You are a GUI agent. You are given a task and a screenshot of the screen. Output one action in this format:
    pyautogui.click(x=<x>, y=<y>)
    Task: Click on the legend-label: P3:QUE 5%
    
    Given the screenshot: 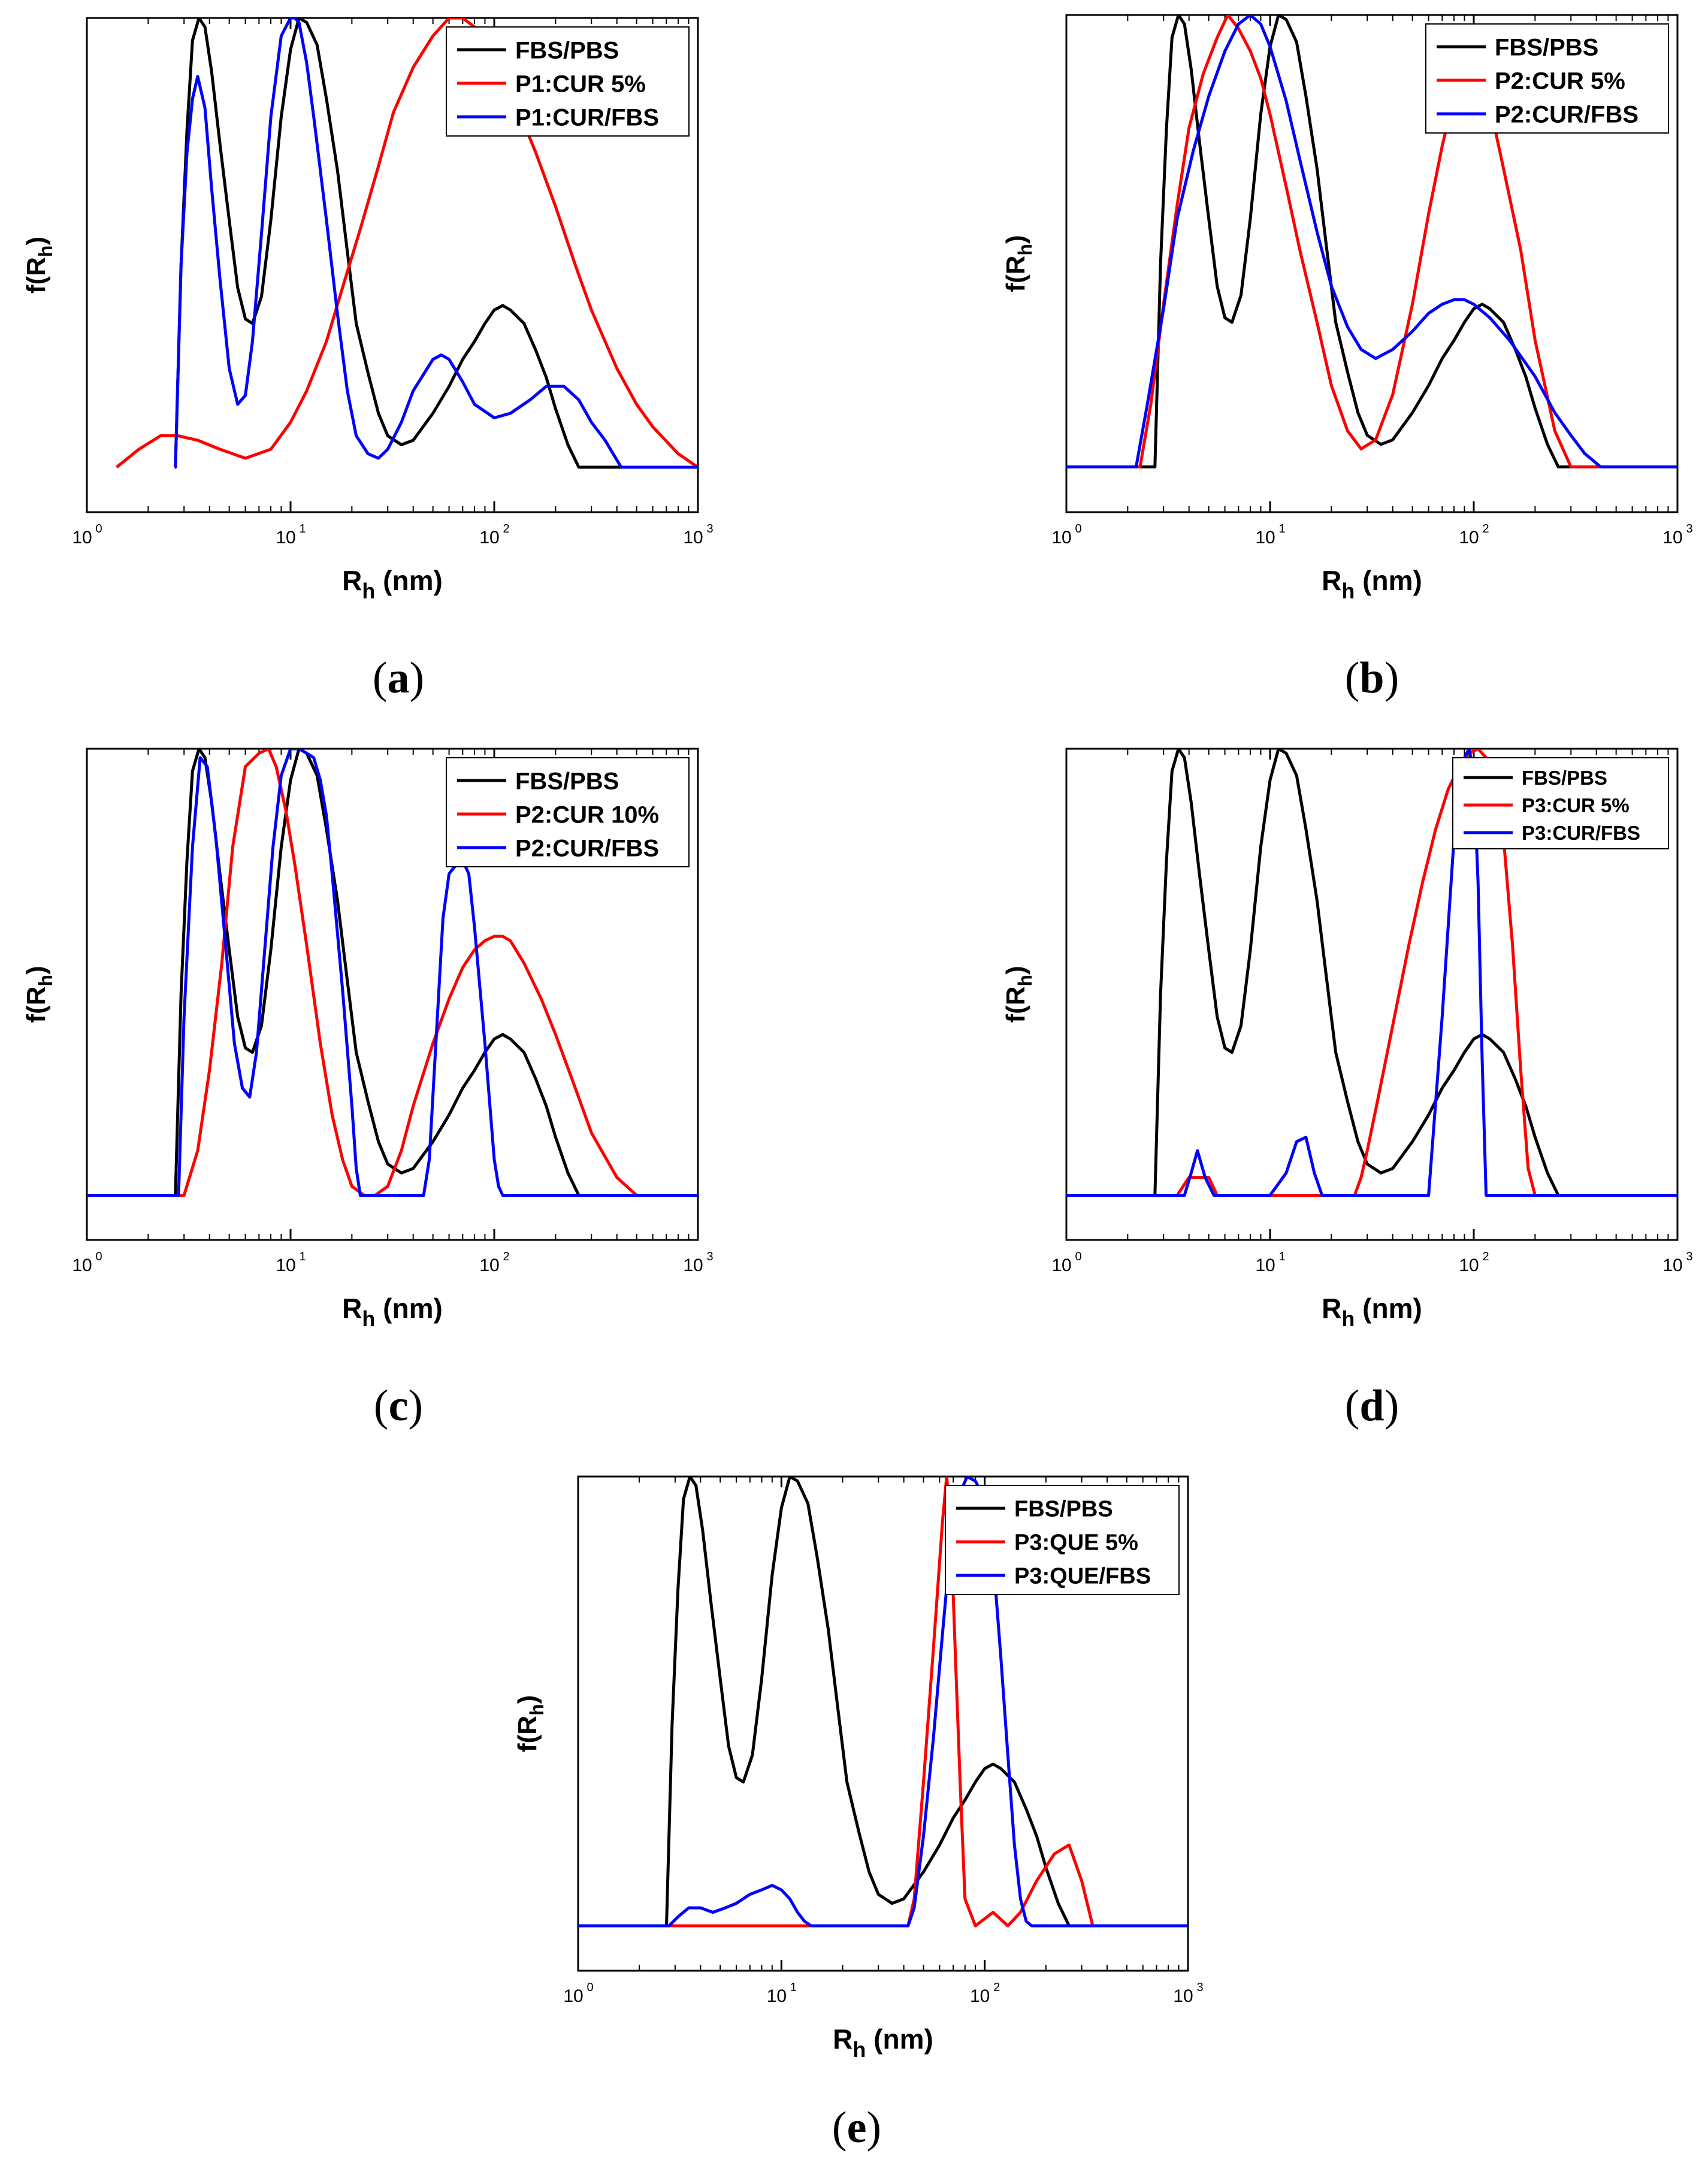 What is the action you would take?
    pyautogui.click(x=1076, y=1543)
    